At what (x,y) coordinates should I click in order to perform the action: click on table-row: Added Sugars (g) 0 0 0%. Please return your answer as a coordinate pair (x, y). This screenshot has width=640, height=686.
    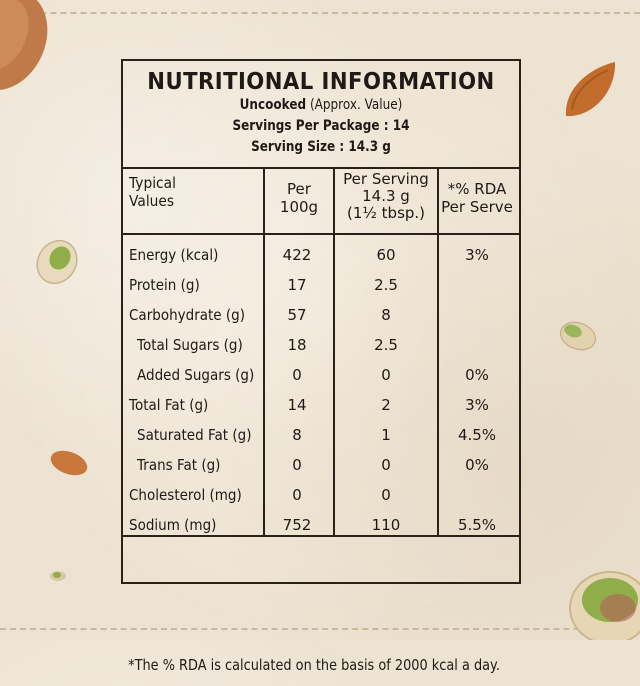
    Looking at the image, I should click on (321, 375).